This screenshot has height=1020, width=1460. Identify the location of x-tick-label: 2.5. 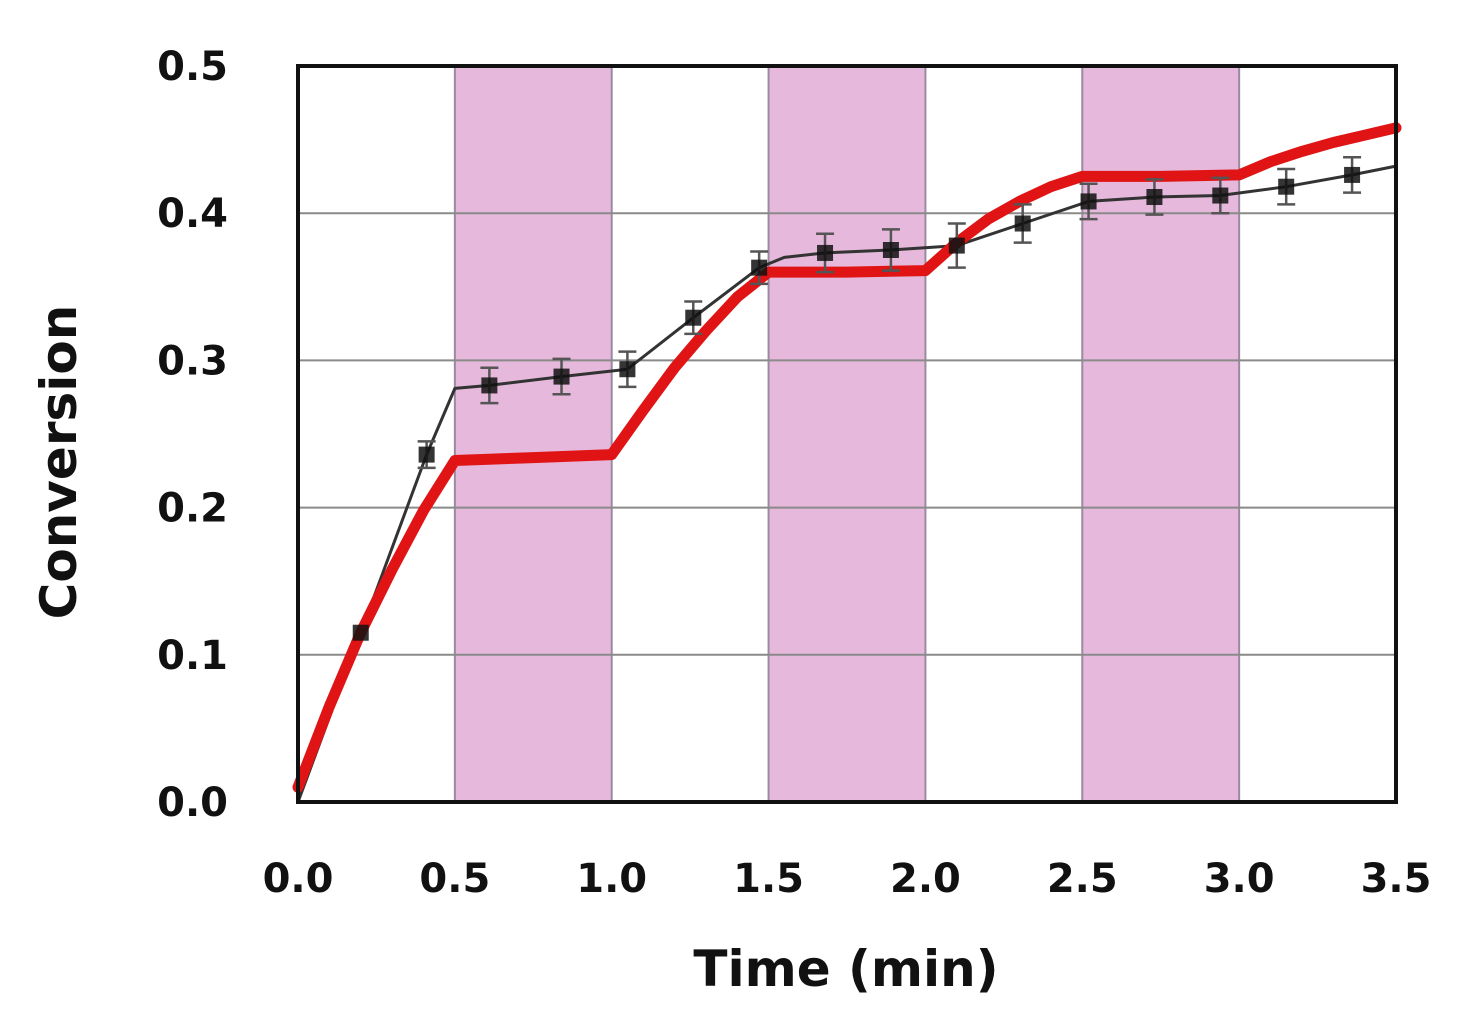
(1082, 879).